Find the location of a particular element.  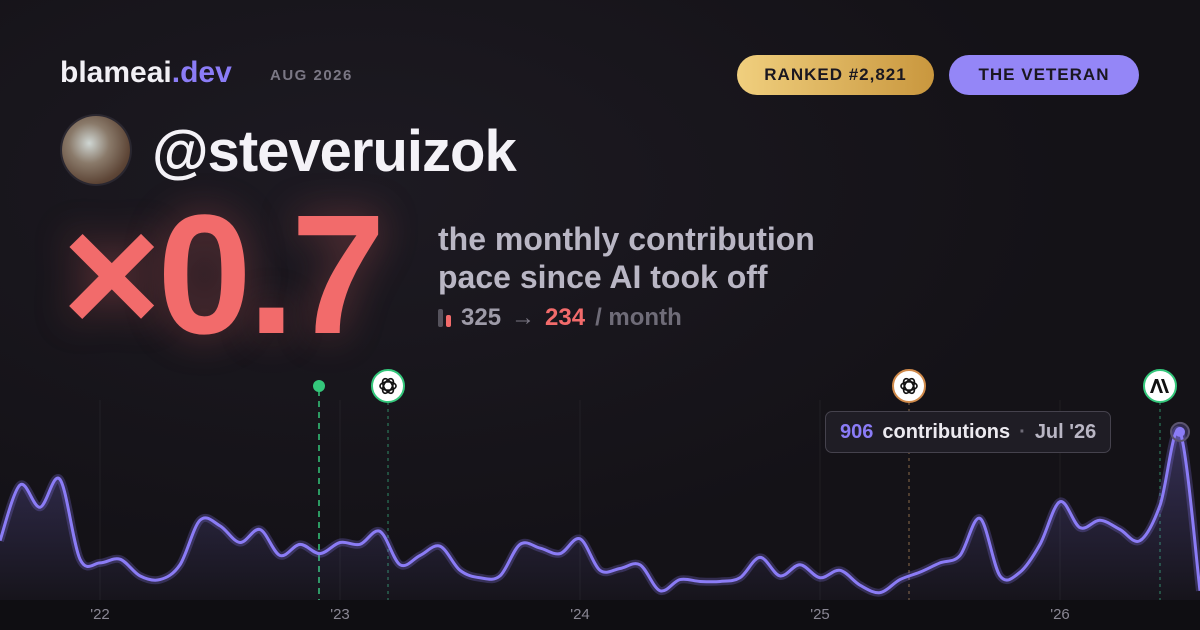

x-tick-label: '26 is located at coordinates (1060, 614).